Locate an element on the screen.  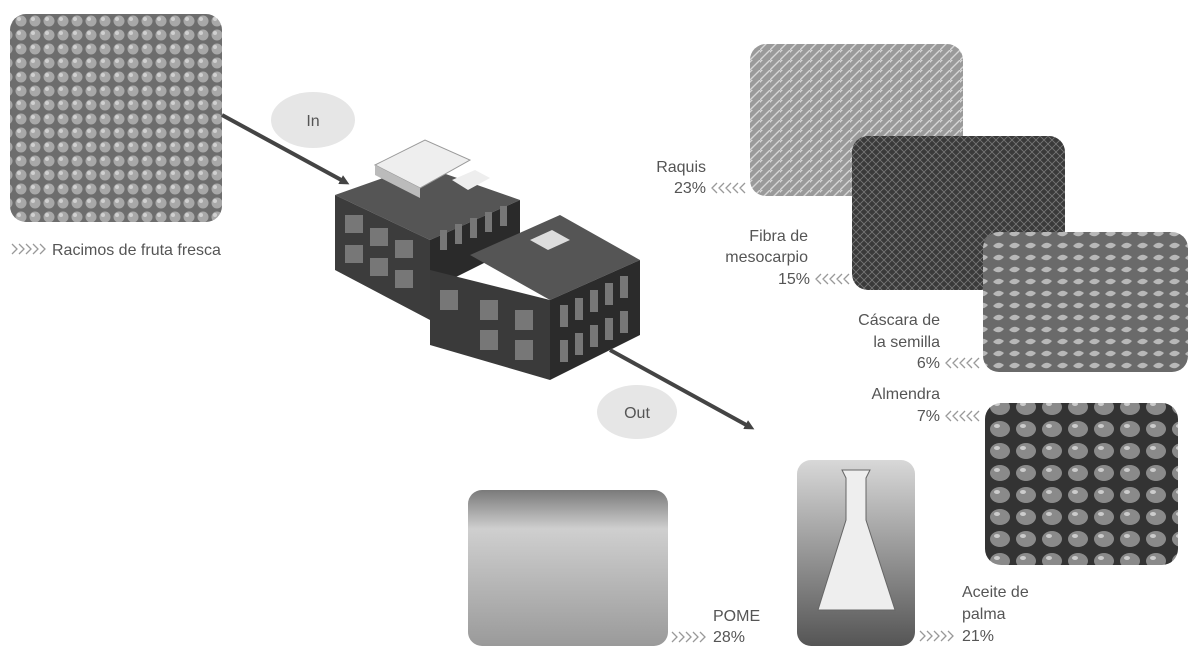
output-share: 28% is located at coordinates (729, 637).